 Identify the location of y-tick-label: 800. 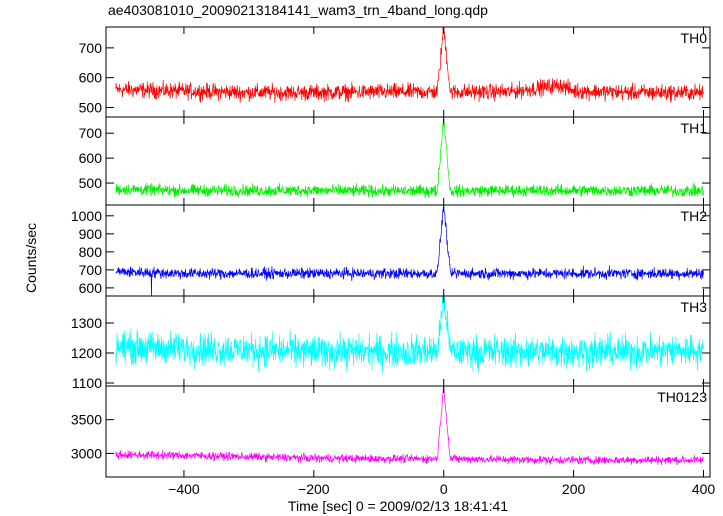
(91, 252).